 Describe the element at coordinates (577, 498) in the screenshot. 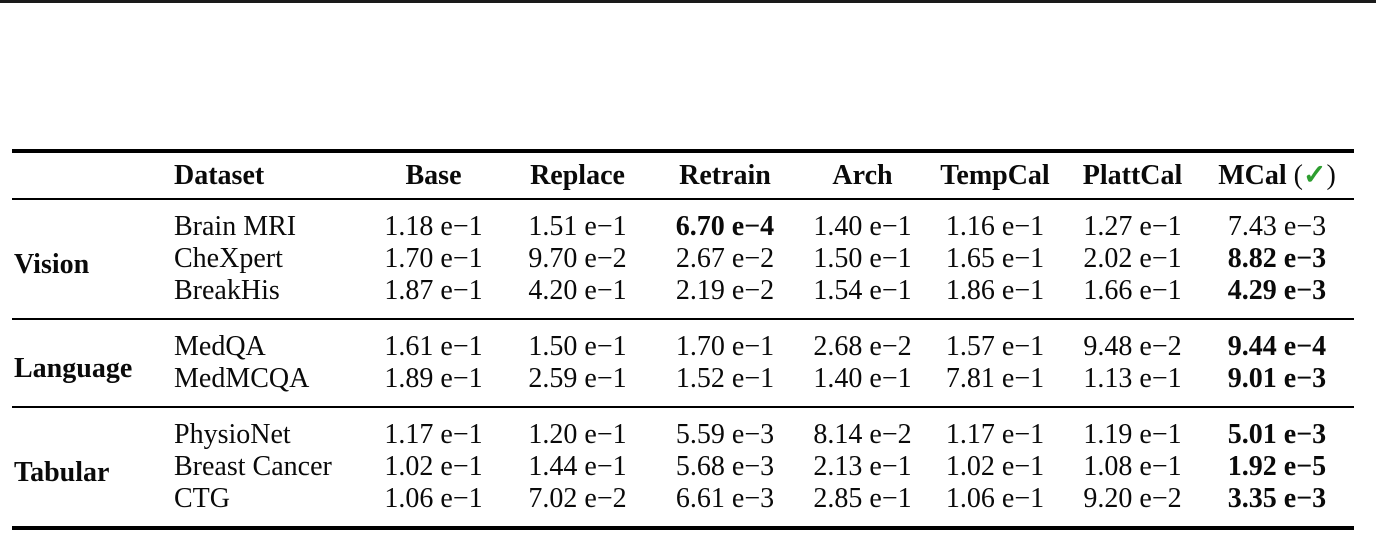

I see `metric-cell: 7.02 e−2` at that location.